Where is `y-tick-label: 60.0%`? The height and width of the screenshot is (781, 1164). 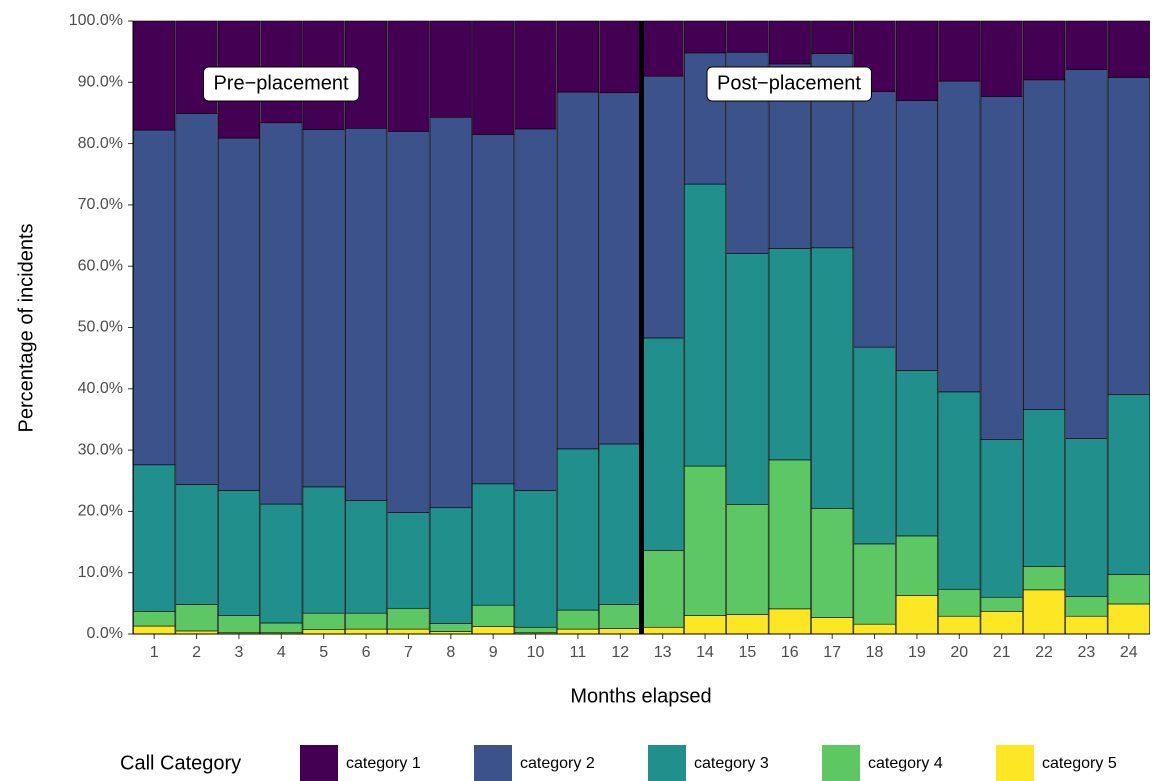
y-tick-label: 60.0% is located at coordinates (100, 265).